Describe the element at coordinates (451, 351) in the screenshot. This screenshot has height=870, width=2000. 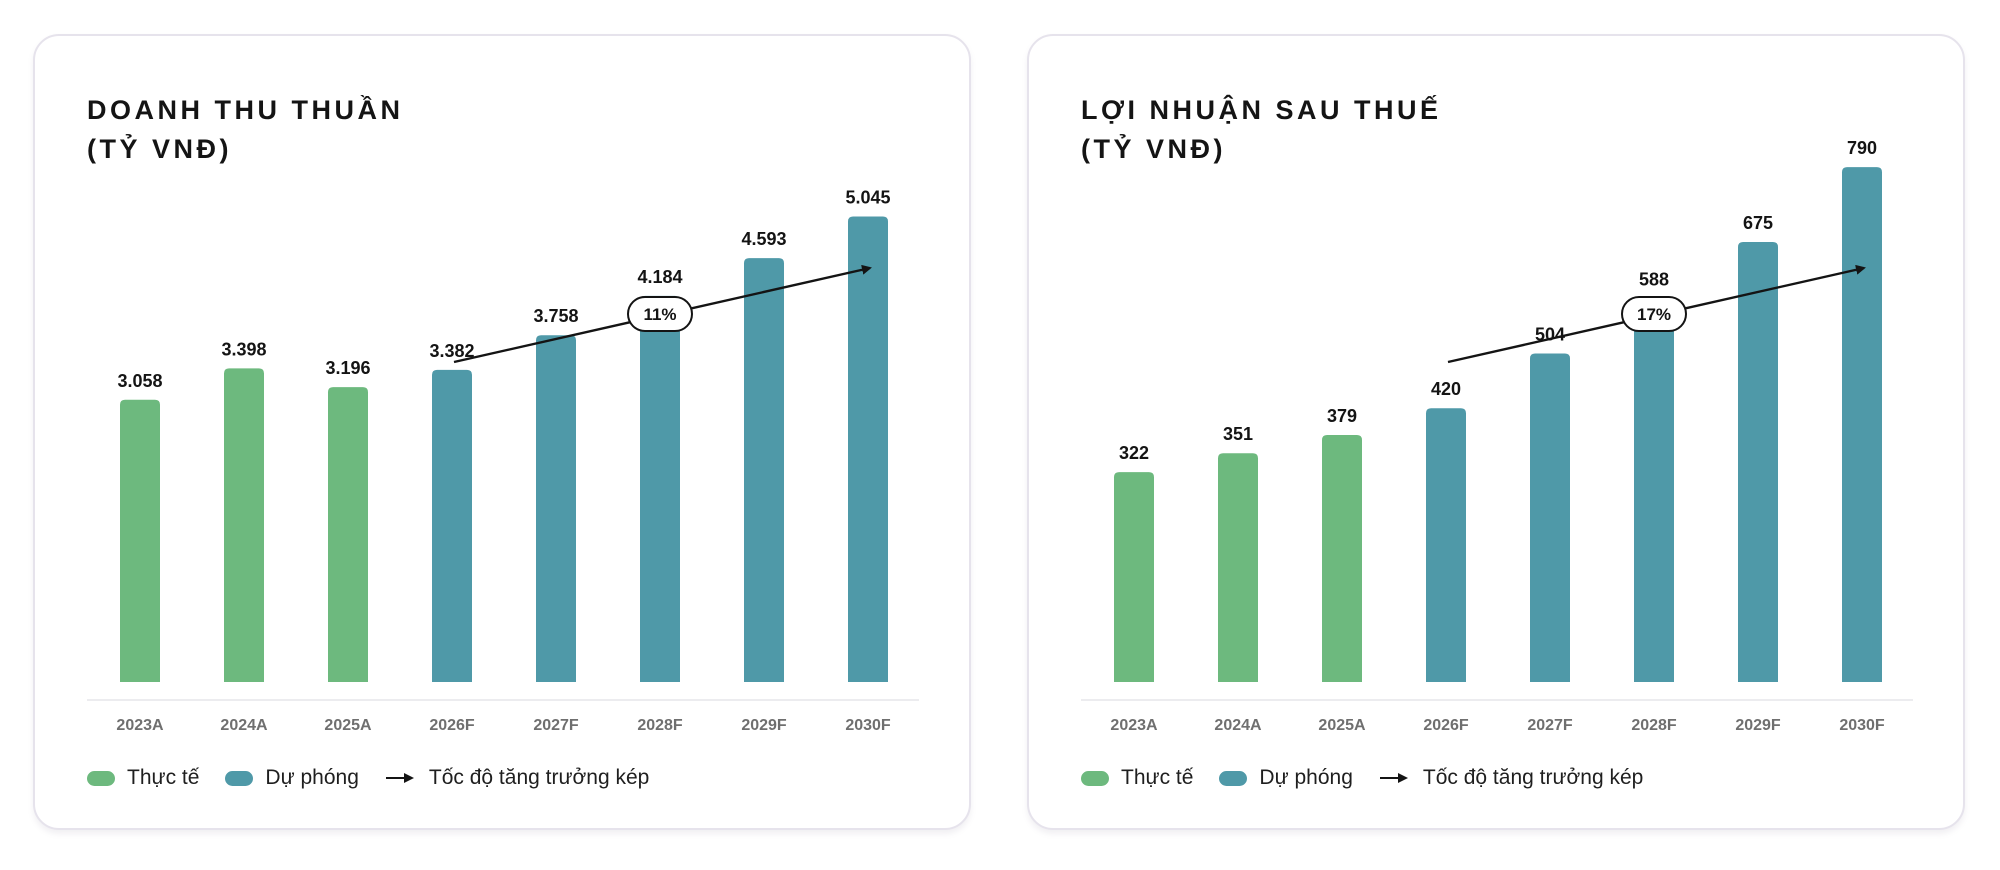
I see `value-label-2026F: 3.382` at that location.